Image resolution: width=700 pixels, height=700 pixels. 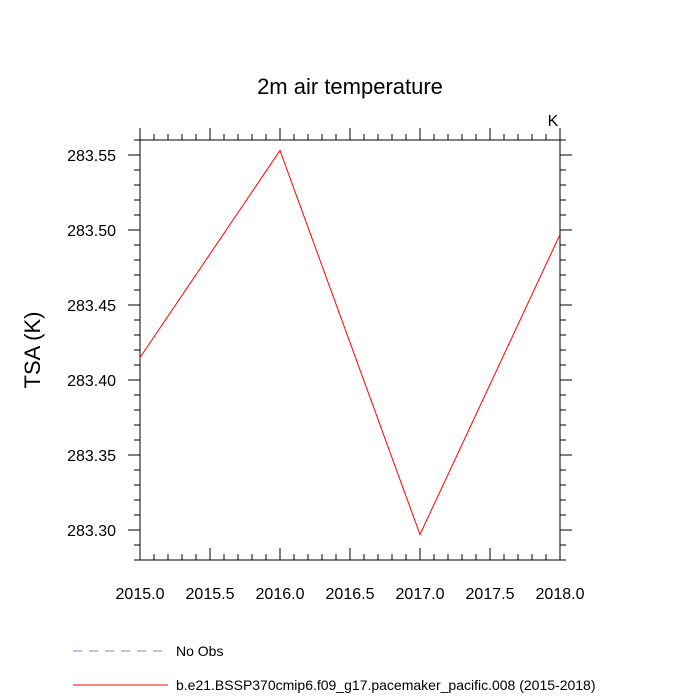 I want to click on legend-label-0: No Obs, so click(x=199, y=651).